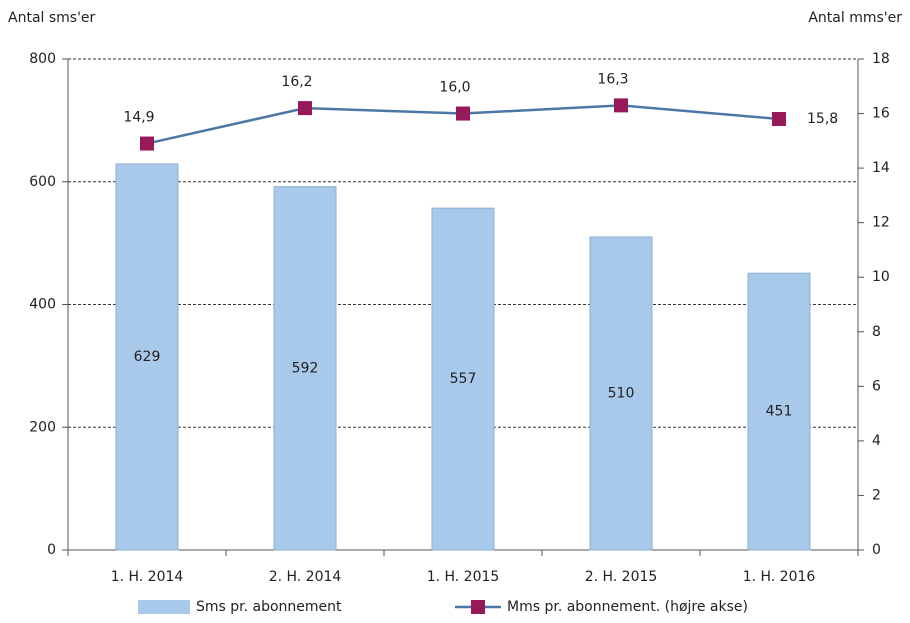 The height and width of the screenshot is (623, 910). Describe the element at coordinates (147, 577) in the screenshot. I see `x-tick-label: 1. H. 2014` at that location.